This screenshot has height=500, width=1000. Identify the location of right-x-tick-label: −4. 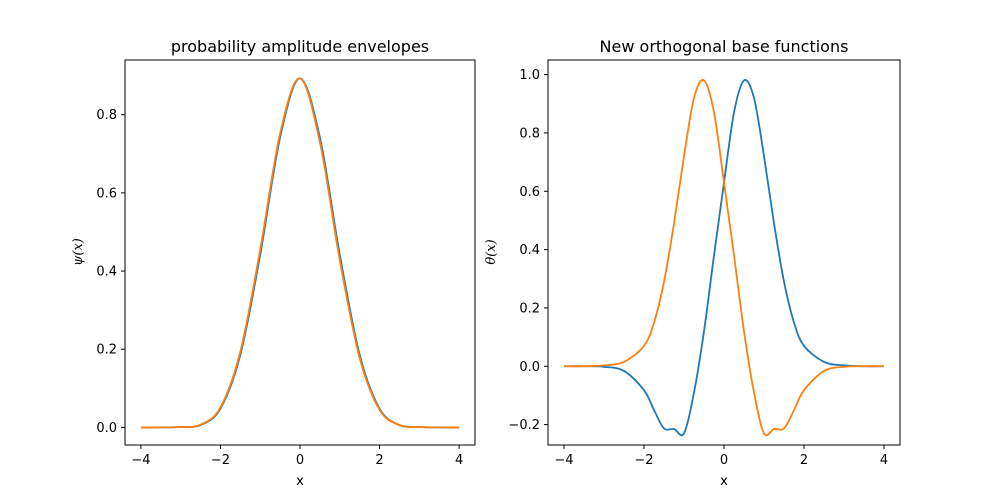
(563, 460).